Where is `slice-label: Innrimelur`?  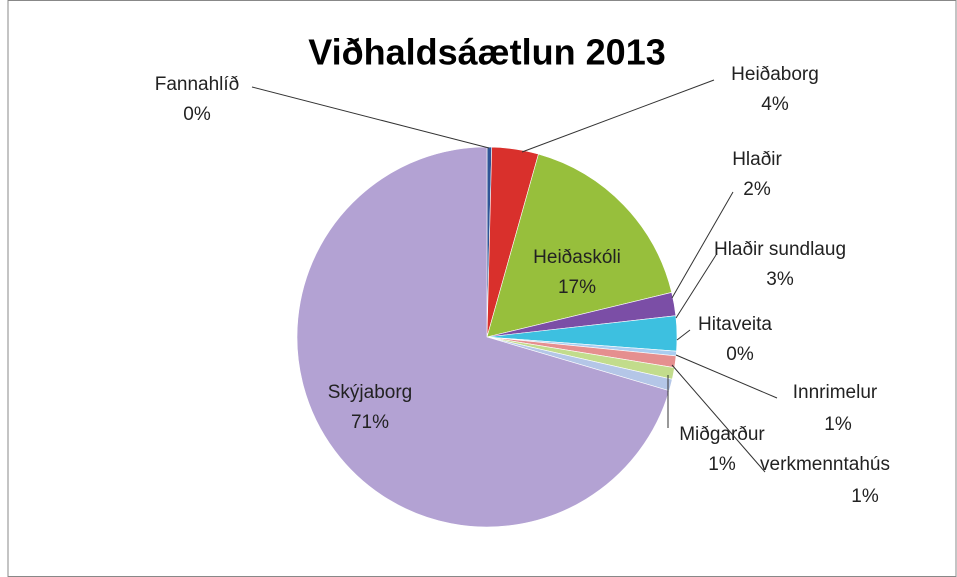
slice-label: Innrimelur is located at coordinates (835, 392).